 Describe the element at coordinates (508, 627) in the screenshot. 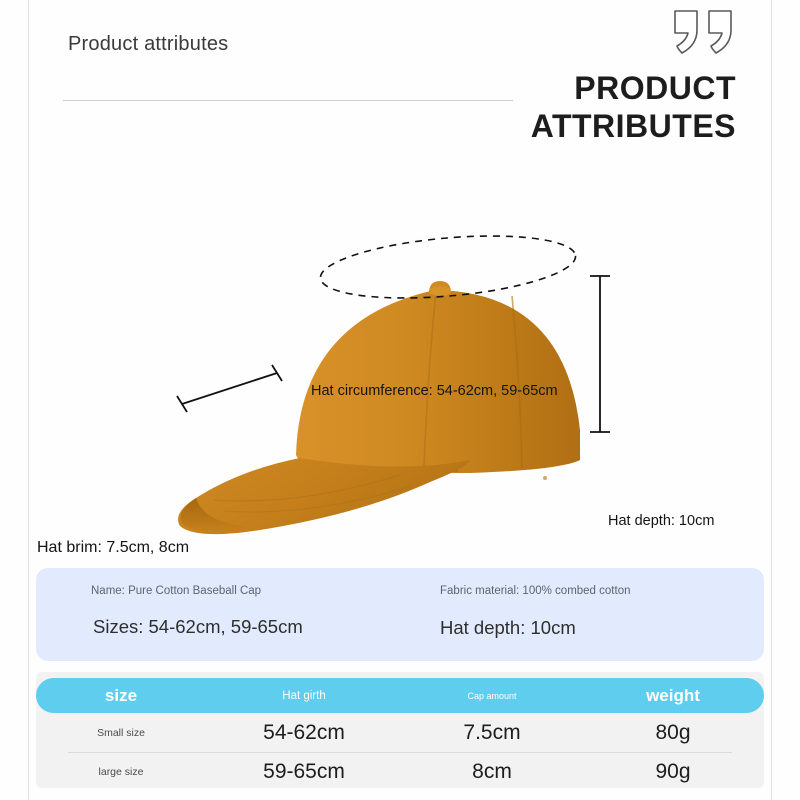

I see `info-hat-depth: Hat depth: 10cm` at that location.